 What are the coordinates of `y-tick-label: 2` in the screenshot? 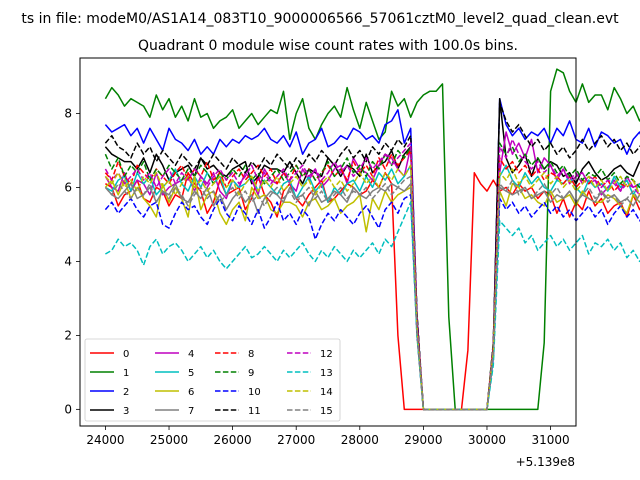 It's located at (68, 335).